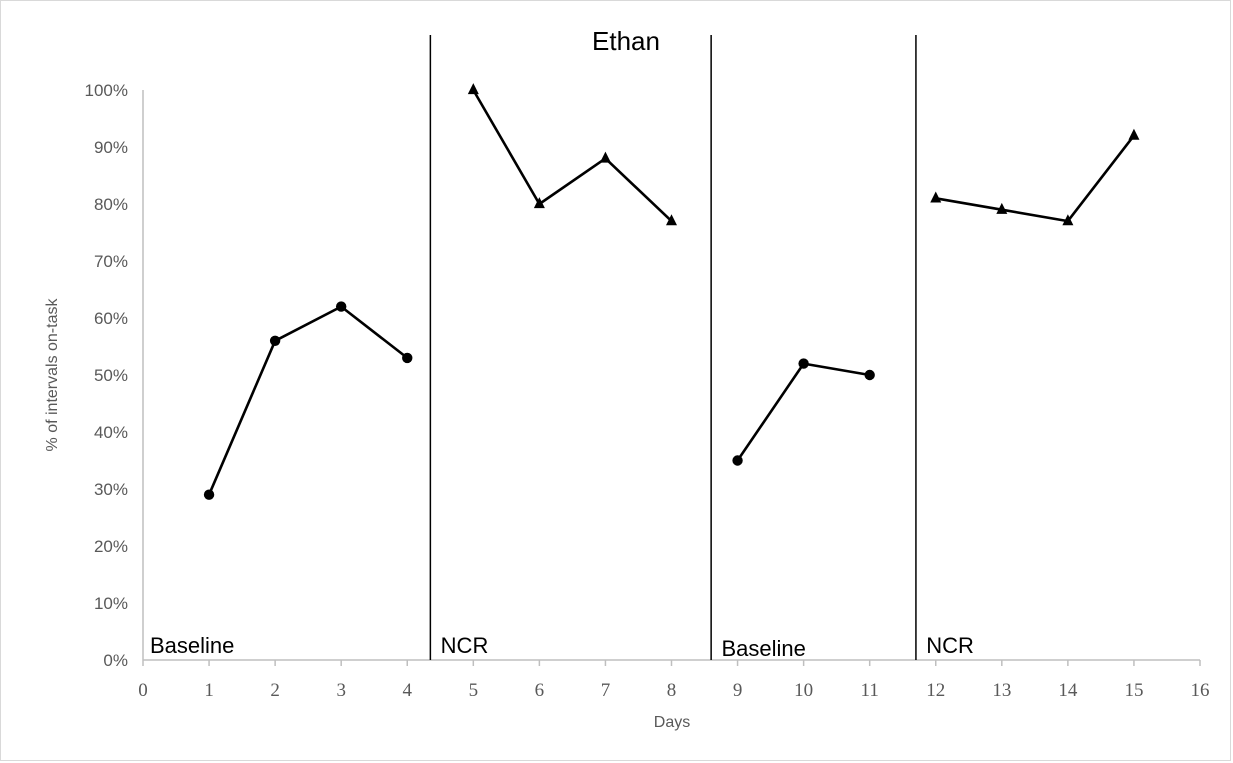 The height and width of the screenshot is (763, 1233). Describe the element at coordinates (111, 603) in the screenshot. I see `y-tick-label: 10%` at that location.